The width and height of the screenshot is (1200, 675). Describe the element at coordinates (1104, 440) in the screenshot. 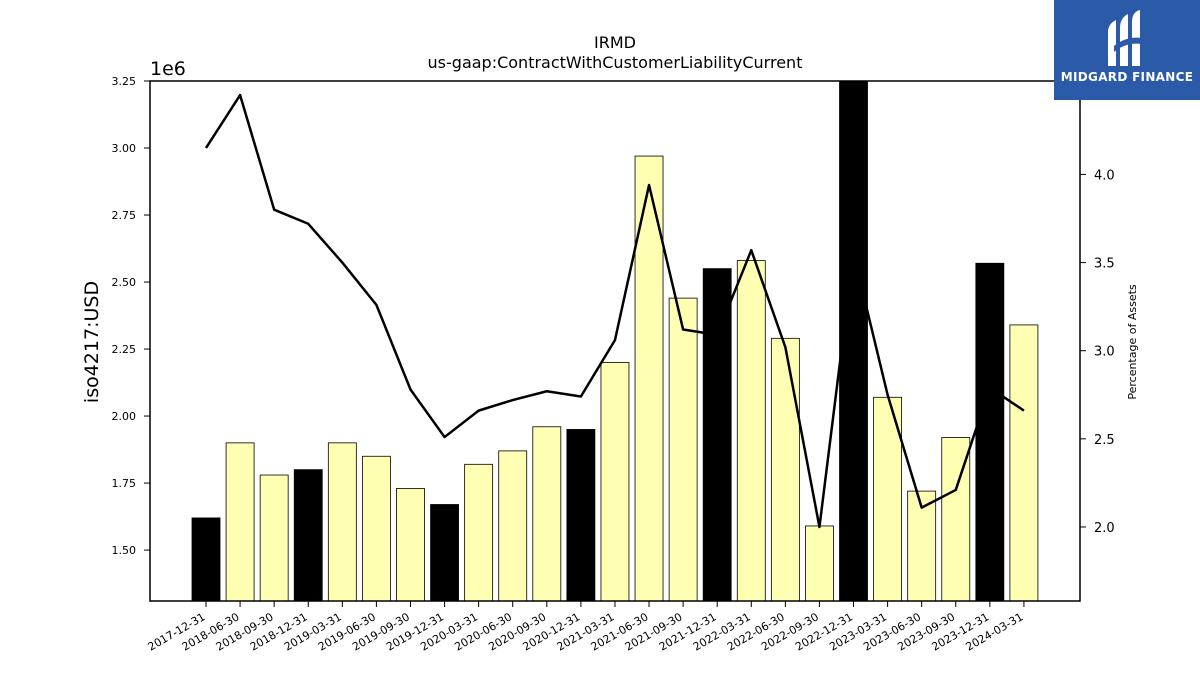

I see `y2-tick-label: 2.5` at that location.